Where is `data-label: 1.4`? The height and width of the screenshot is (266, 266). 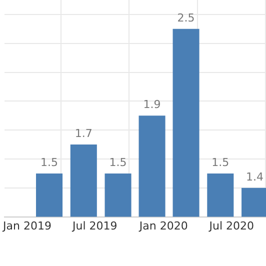 data-label: 1.4 is located at coordinates (255, 177).